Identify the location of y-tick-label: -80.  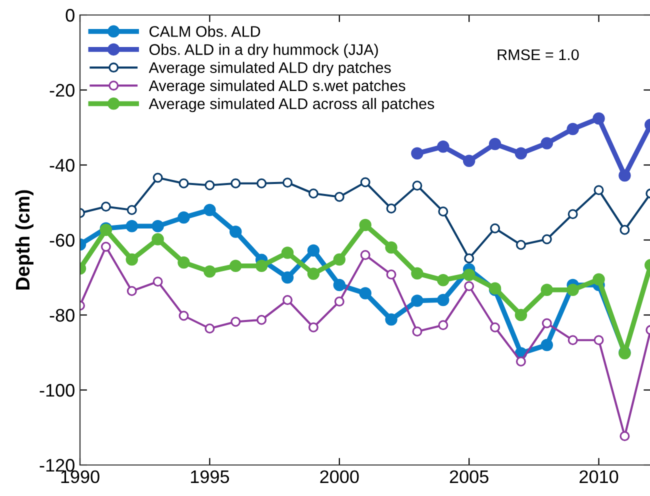
(62, 315).